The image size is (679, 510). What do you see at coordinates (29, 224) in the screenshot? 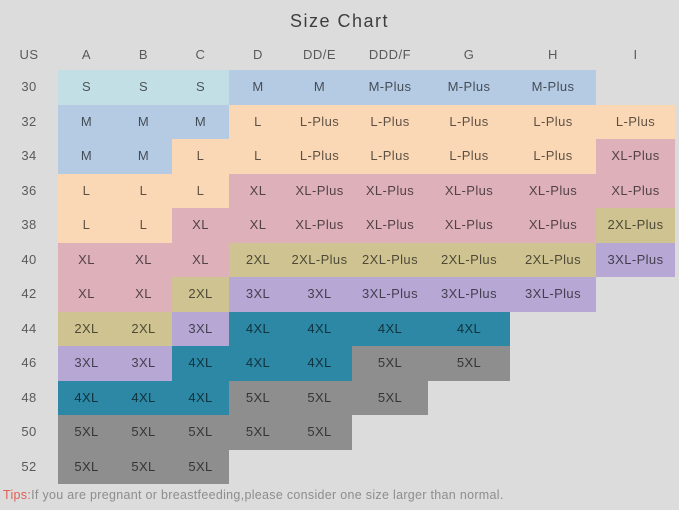
I see `row-label-us-38: 38` at bounding box center [29, 224].